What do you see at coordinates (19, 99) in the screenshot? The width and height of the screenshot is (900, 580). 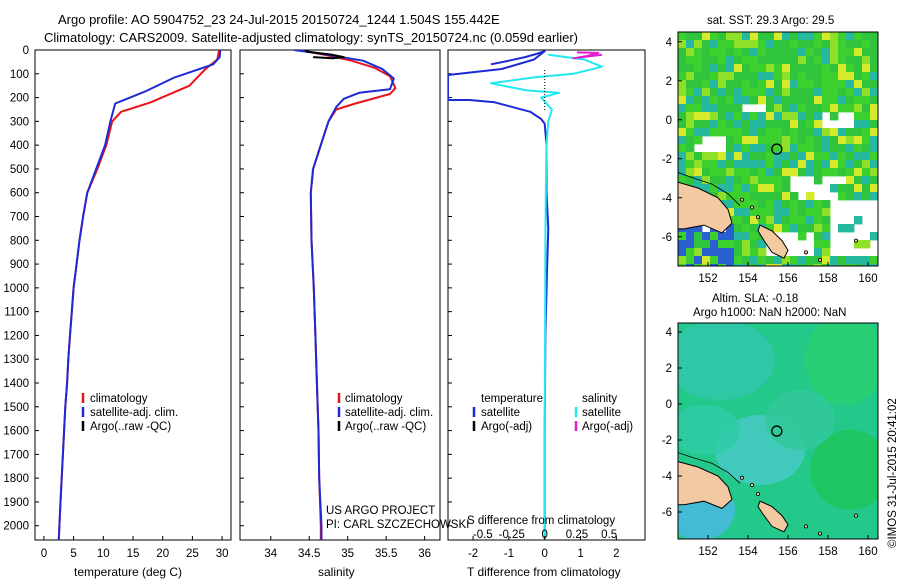 I see `depth-tick-label: 200` at bounding box center [19, 99].